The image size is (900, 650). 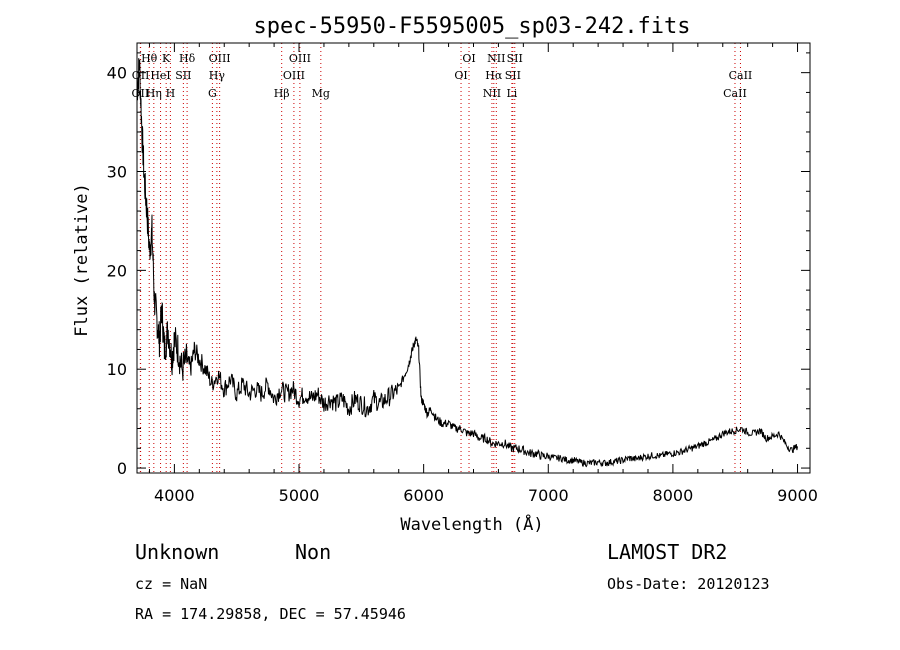 What do you see at coordinates (212, 93) in the screenshot?
I see `spectral-line-label: G` at bounding box center [212, 93].